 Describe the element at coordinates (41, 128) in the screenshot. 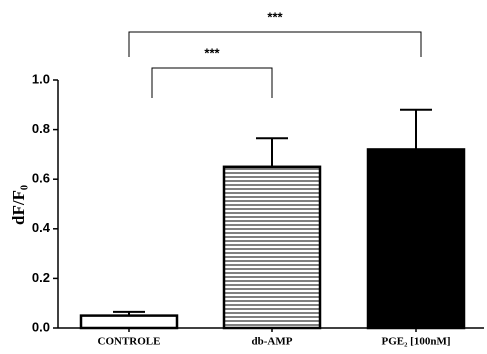

I see `y-tick-label: 0.8` at that location.